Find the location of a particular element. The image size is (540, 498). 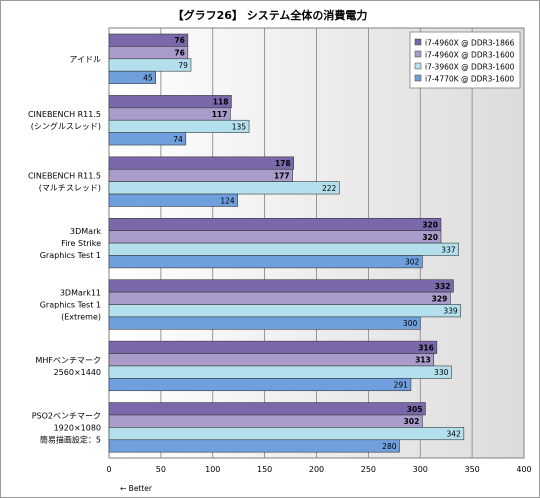

value-label-s3-c4: 300 is located at coordinates (410, 323).